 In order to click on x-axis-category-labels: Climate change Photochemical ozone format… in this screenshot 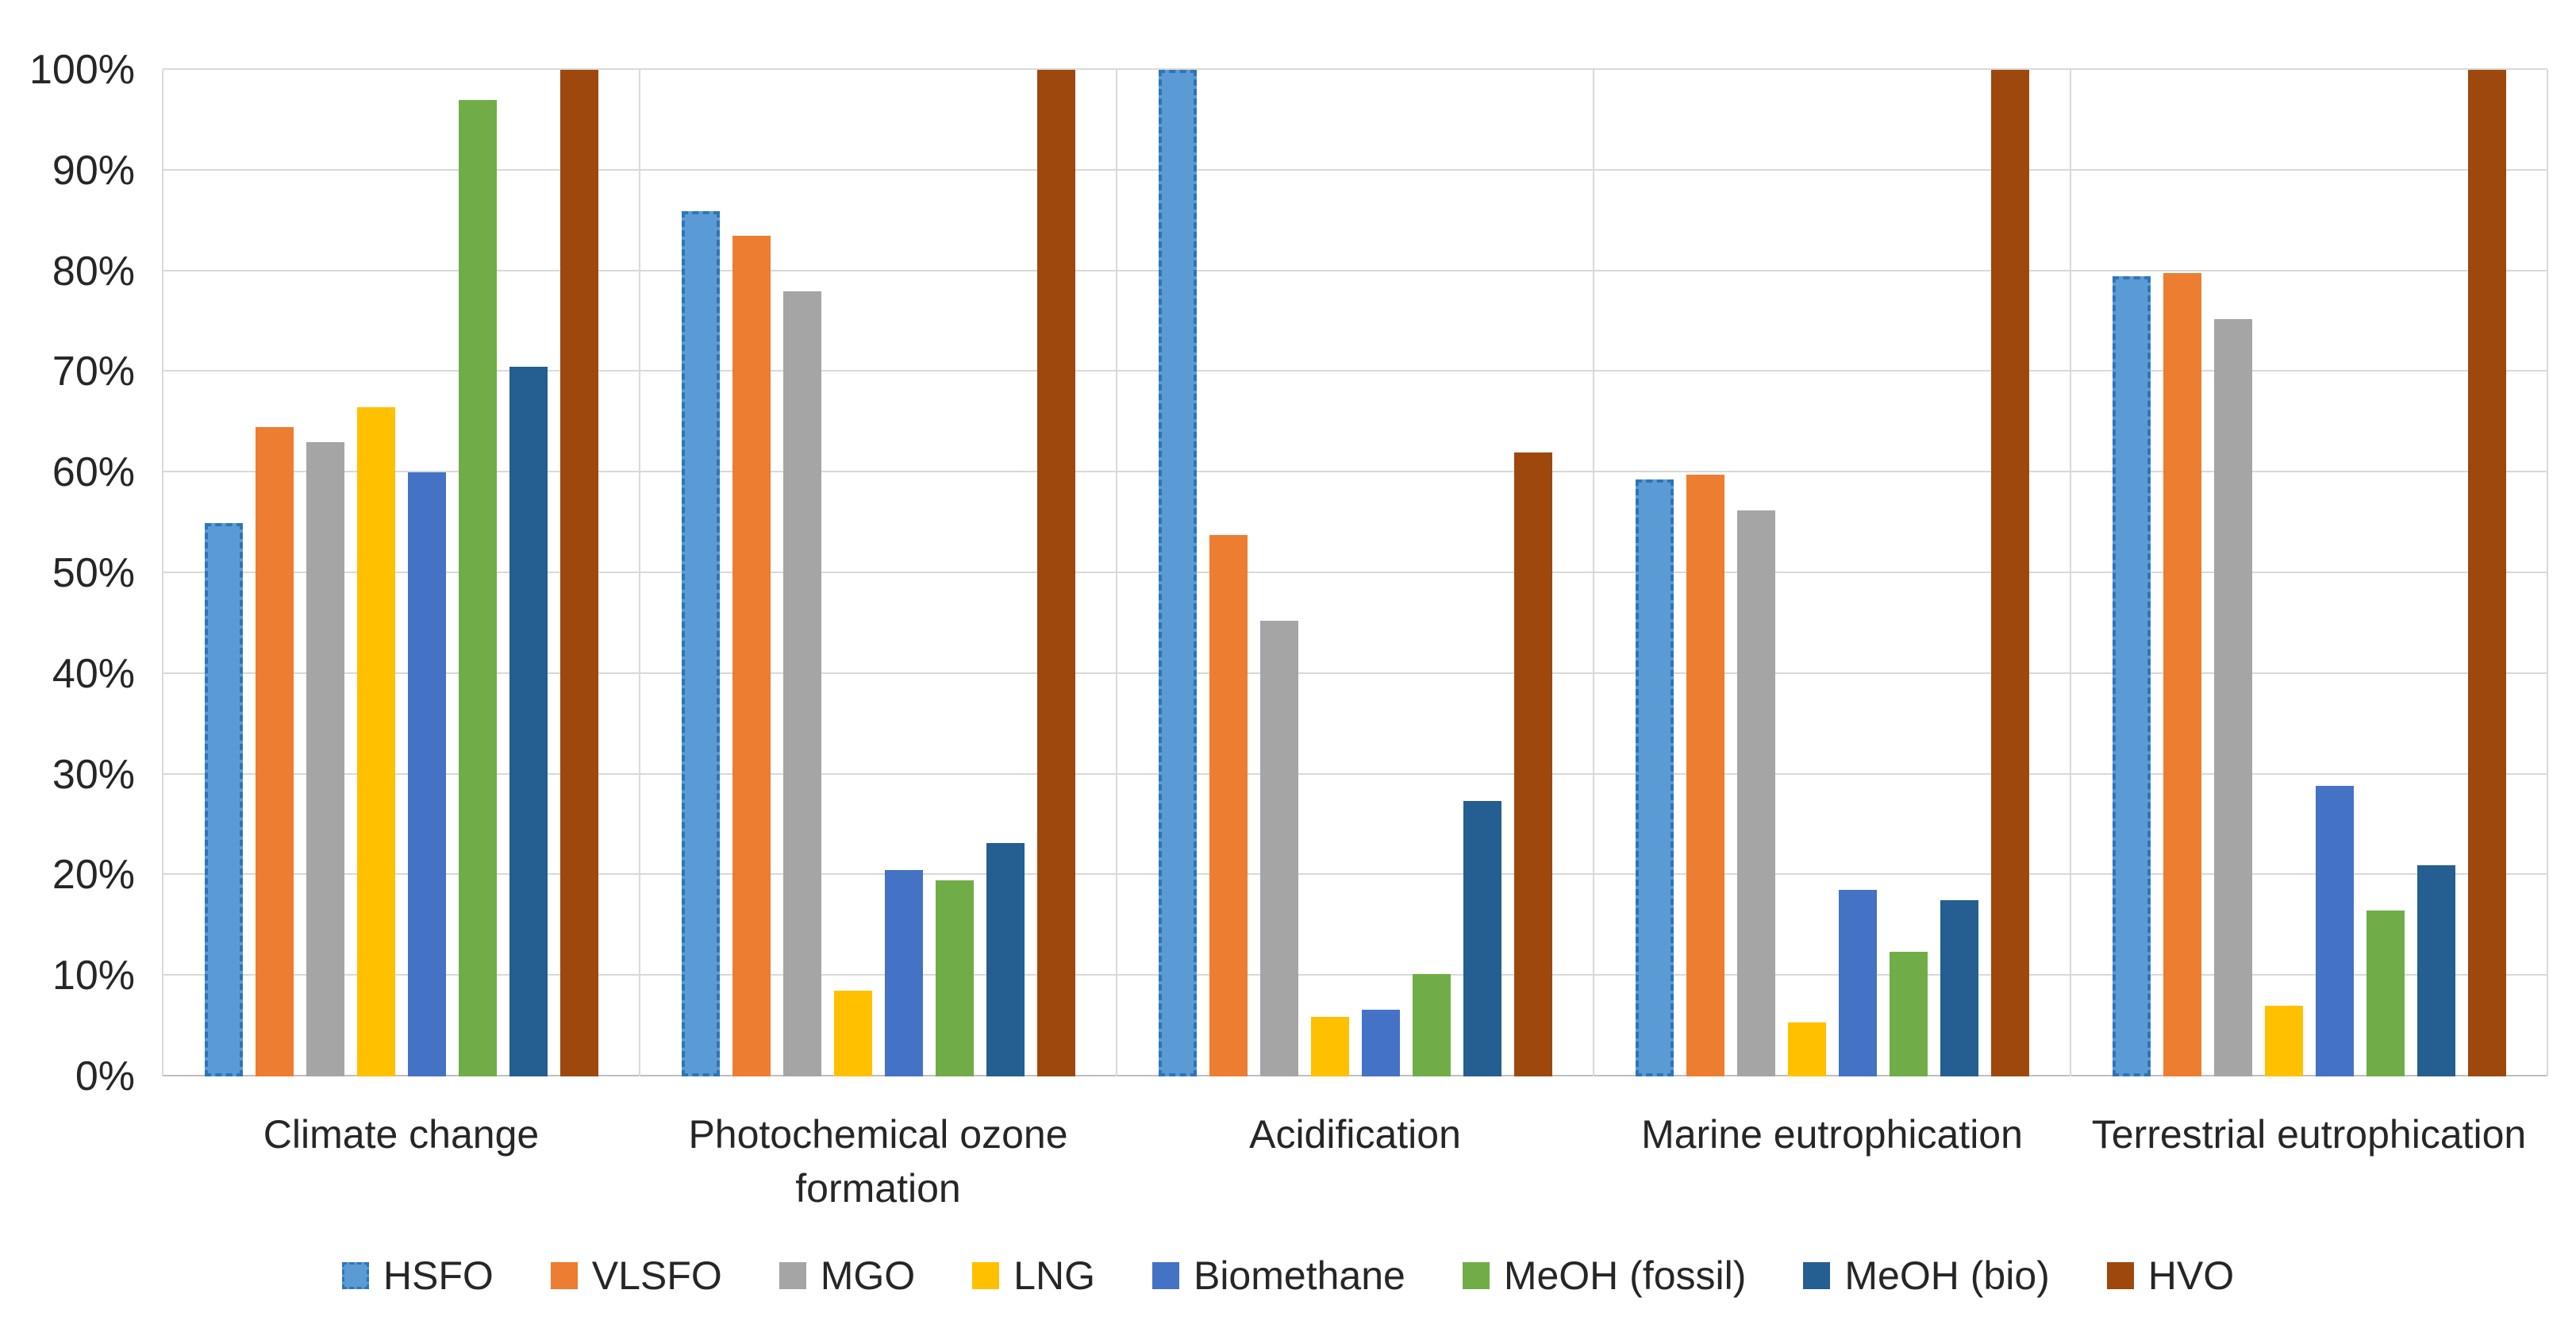, I will do `click(1355, 1161)`.